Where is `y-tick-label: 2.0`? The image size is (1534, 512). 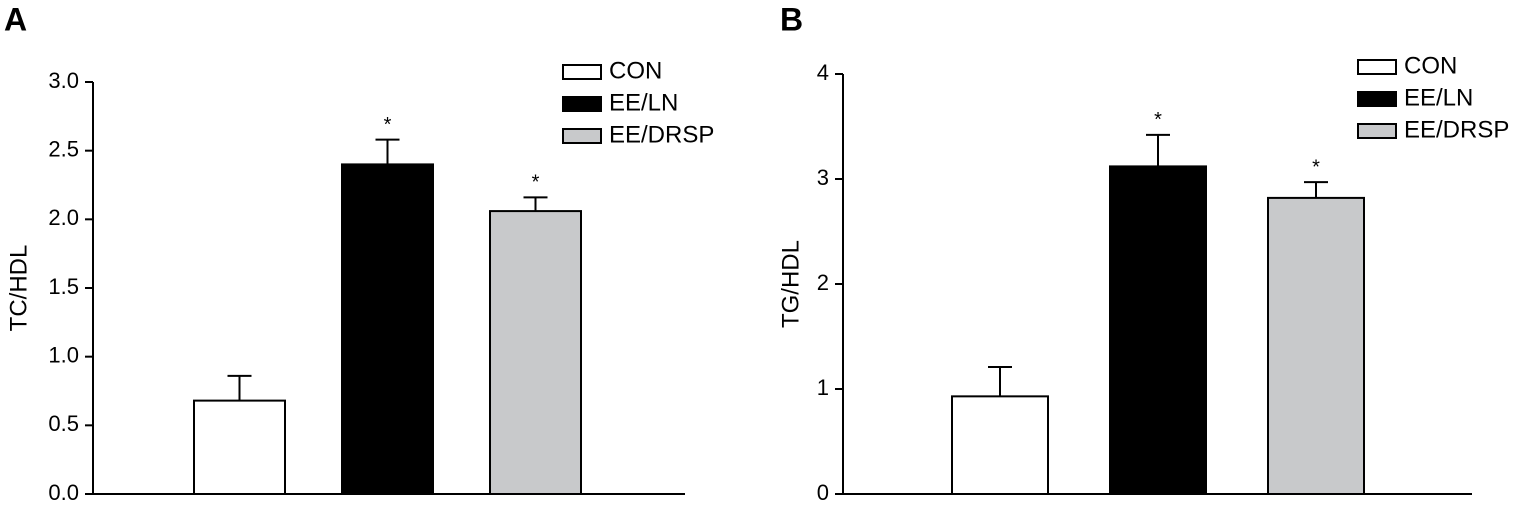
y-tick-label: 2.0 is located at coordinates (63, 217).